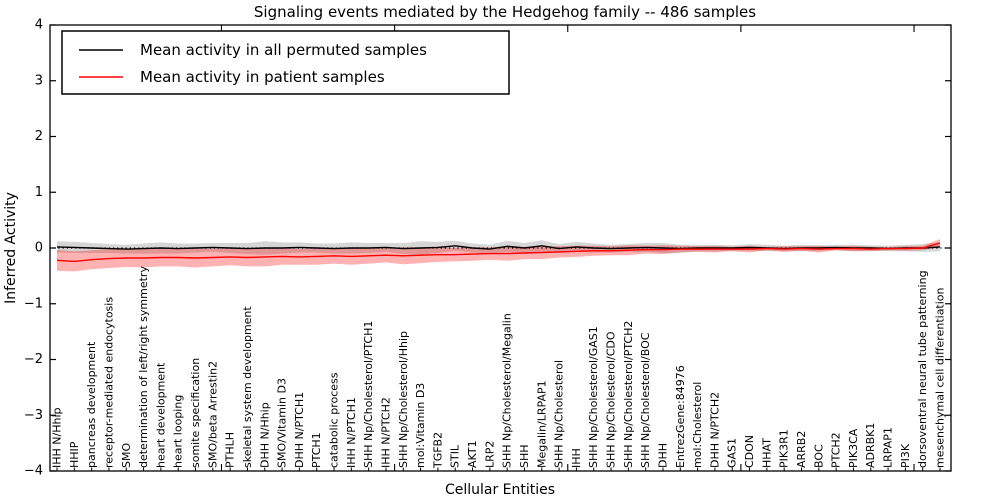 Image resolution: width=1000 pixels, height=504 pixels. Describe the element at coordinates (108, 382) in the screenshot. I see `x-tick-label: receptor-mediated endocytosis` at that location.